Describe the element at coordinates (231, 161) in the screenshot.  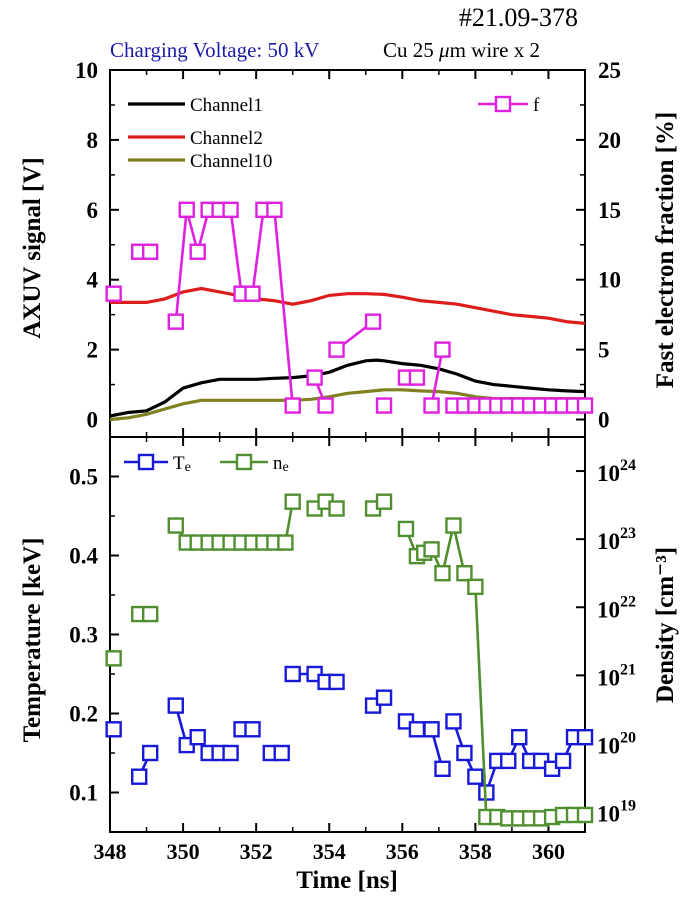
I see `legend-label: Channel10` at that location.